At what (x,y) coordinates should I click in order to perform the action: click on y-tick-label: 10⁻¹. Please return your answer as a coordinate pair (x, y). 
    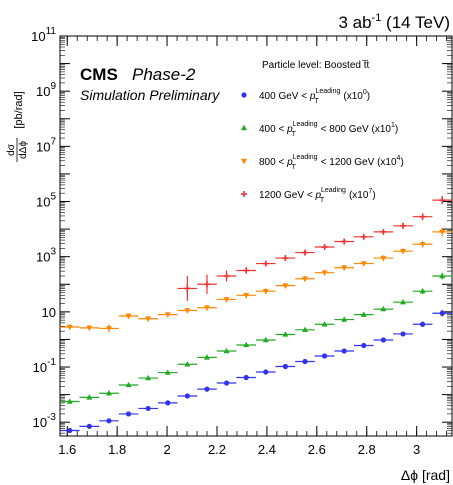
    Looking at the image, I should click on (45, 366).